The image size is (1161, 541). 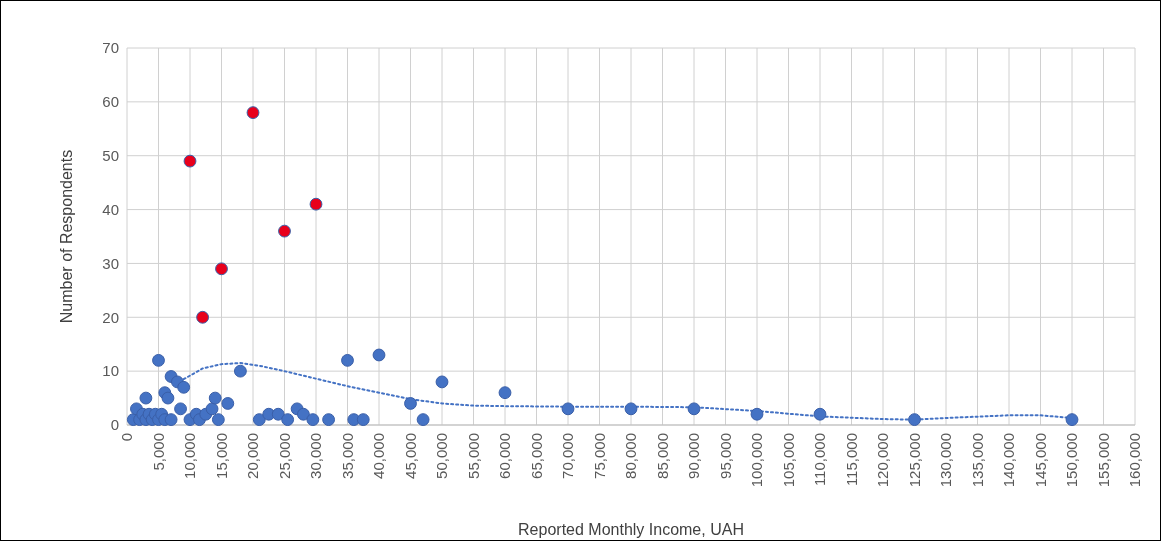 What do you see at coordinates (158, 452) in the screenshot?
I see `x-tick-label: 5,000` at bounding box center [158, 452].